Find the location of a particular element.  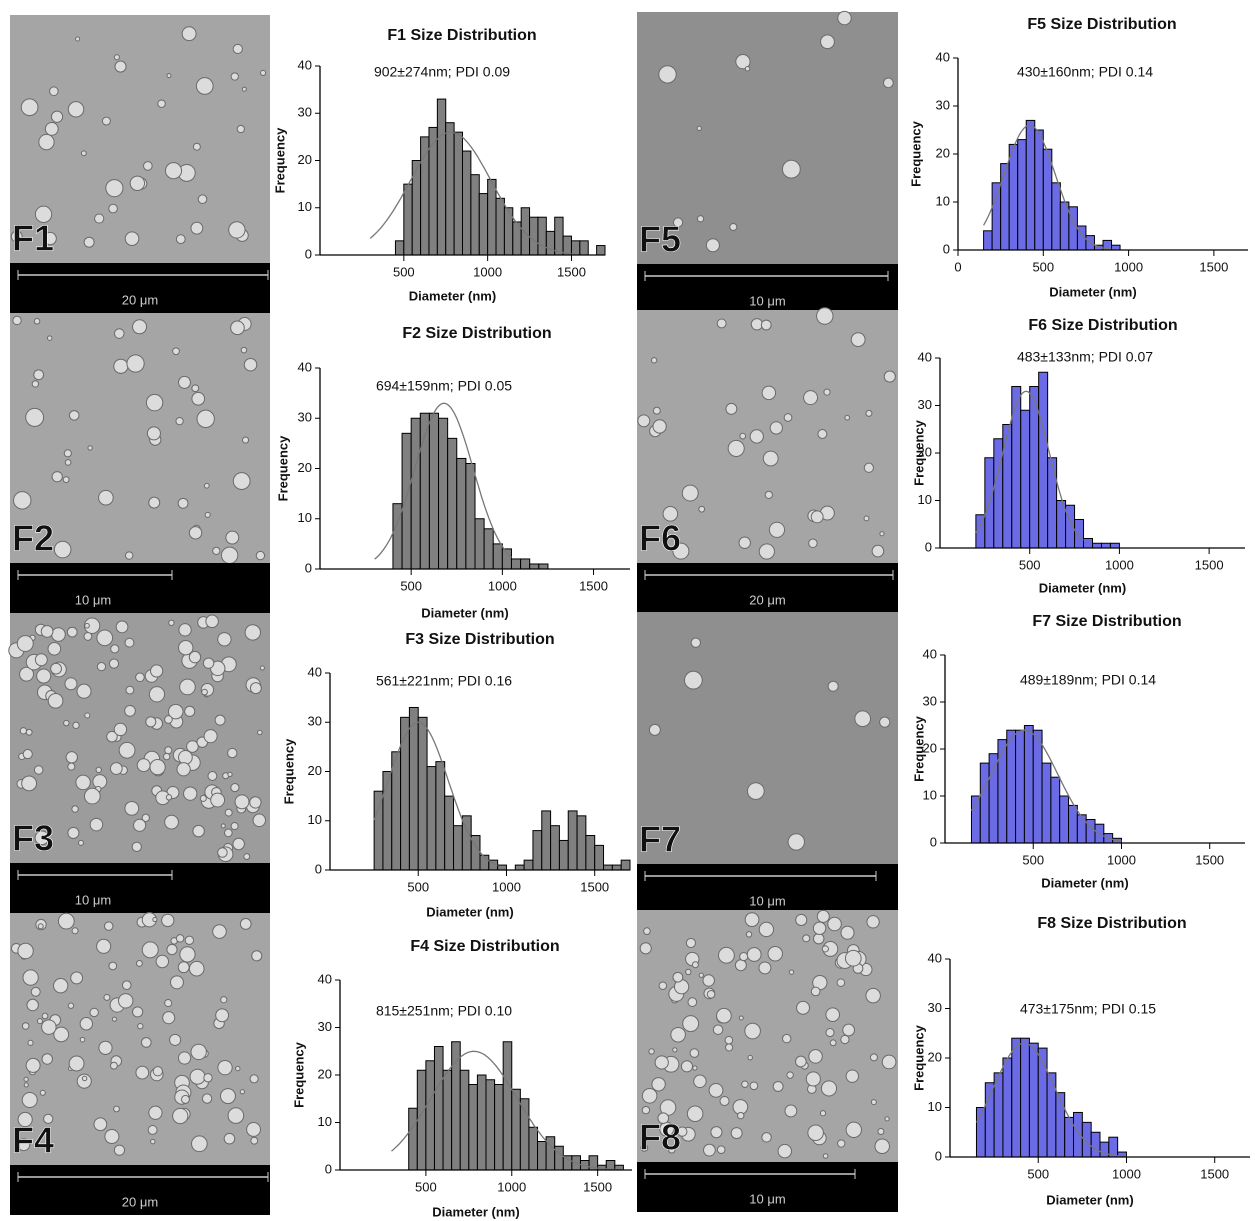

annotation: 815±251nm; PDI 0.10 is located at coordinates (444, 1011).